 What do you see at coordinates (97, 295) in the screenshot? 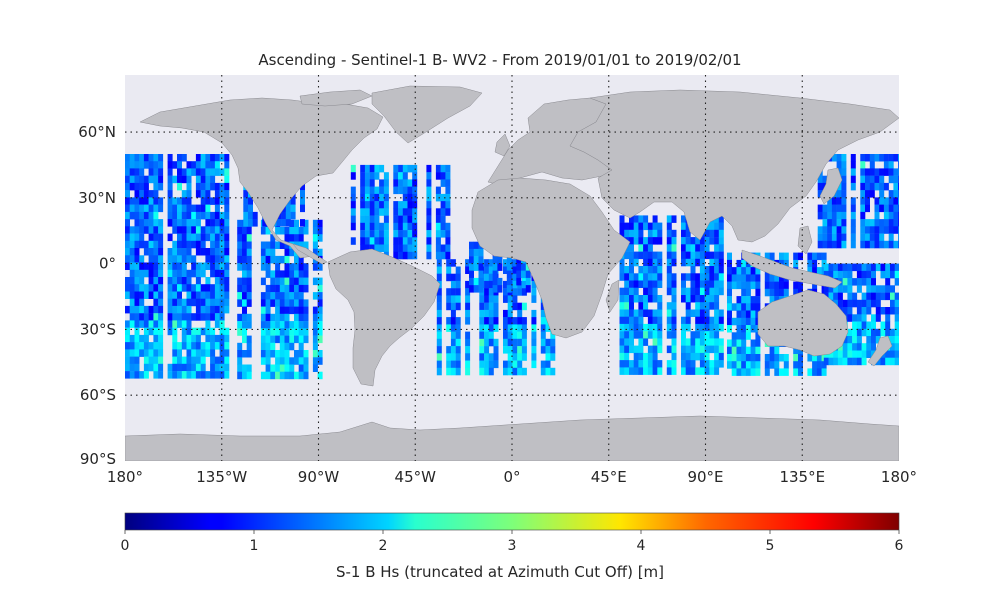
I see `latitude-tick-labels: 60°N30°N0°30°S60°S90°S` at bounding box center [97, 295].